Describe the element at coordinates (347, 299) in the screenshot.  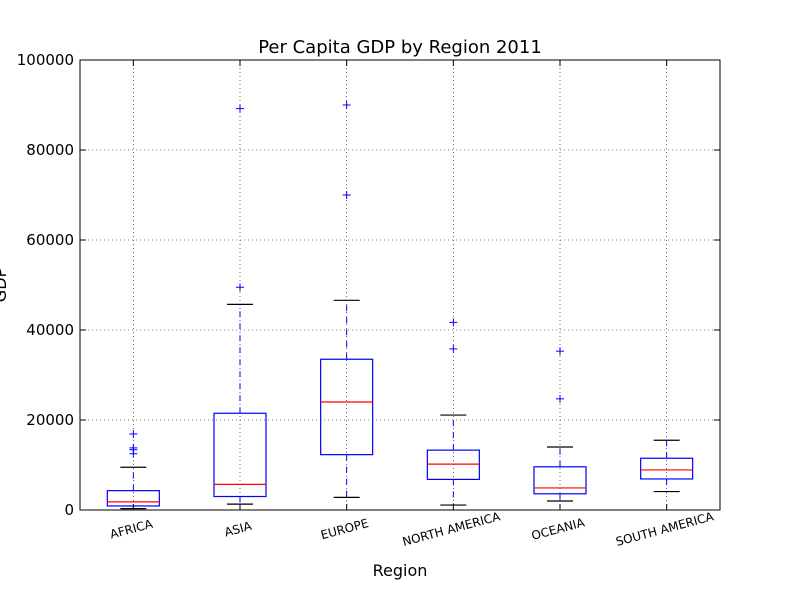
I see `box-europe` at that location.